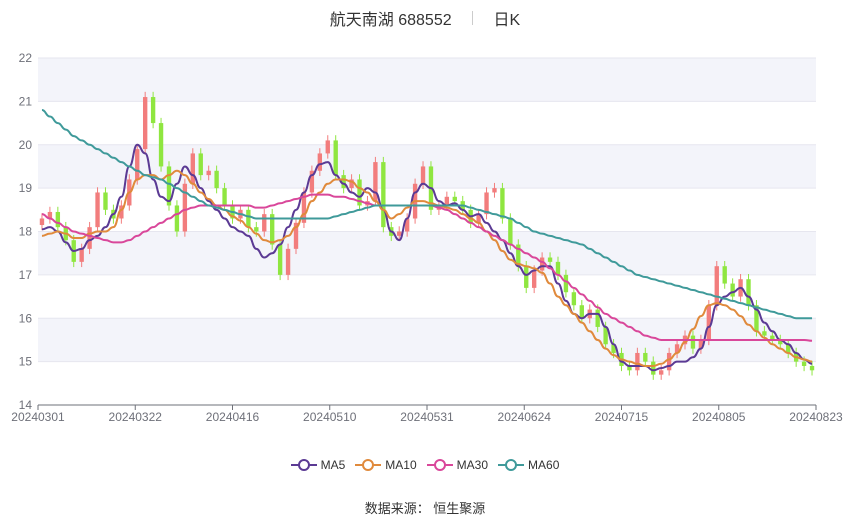  Describe the element at coordinates (473, 18) in the screenshot. I see `title-divider` at that location.